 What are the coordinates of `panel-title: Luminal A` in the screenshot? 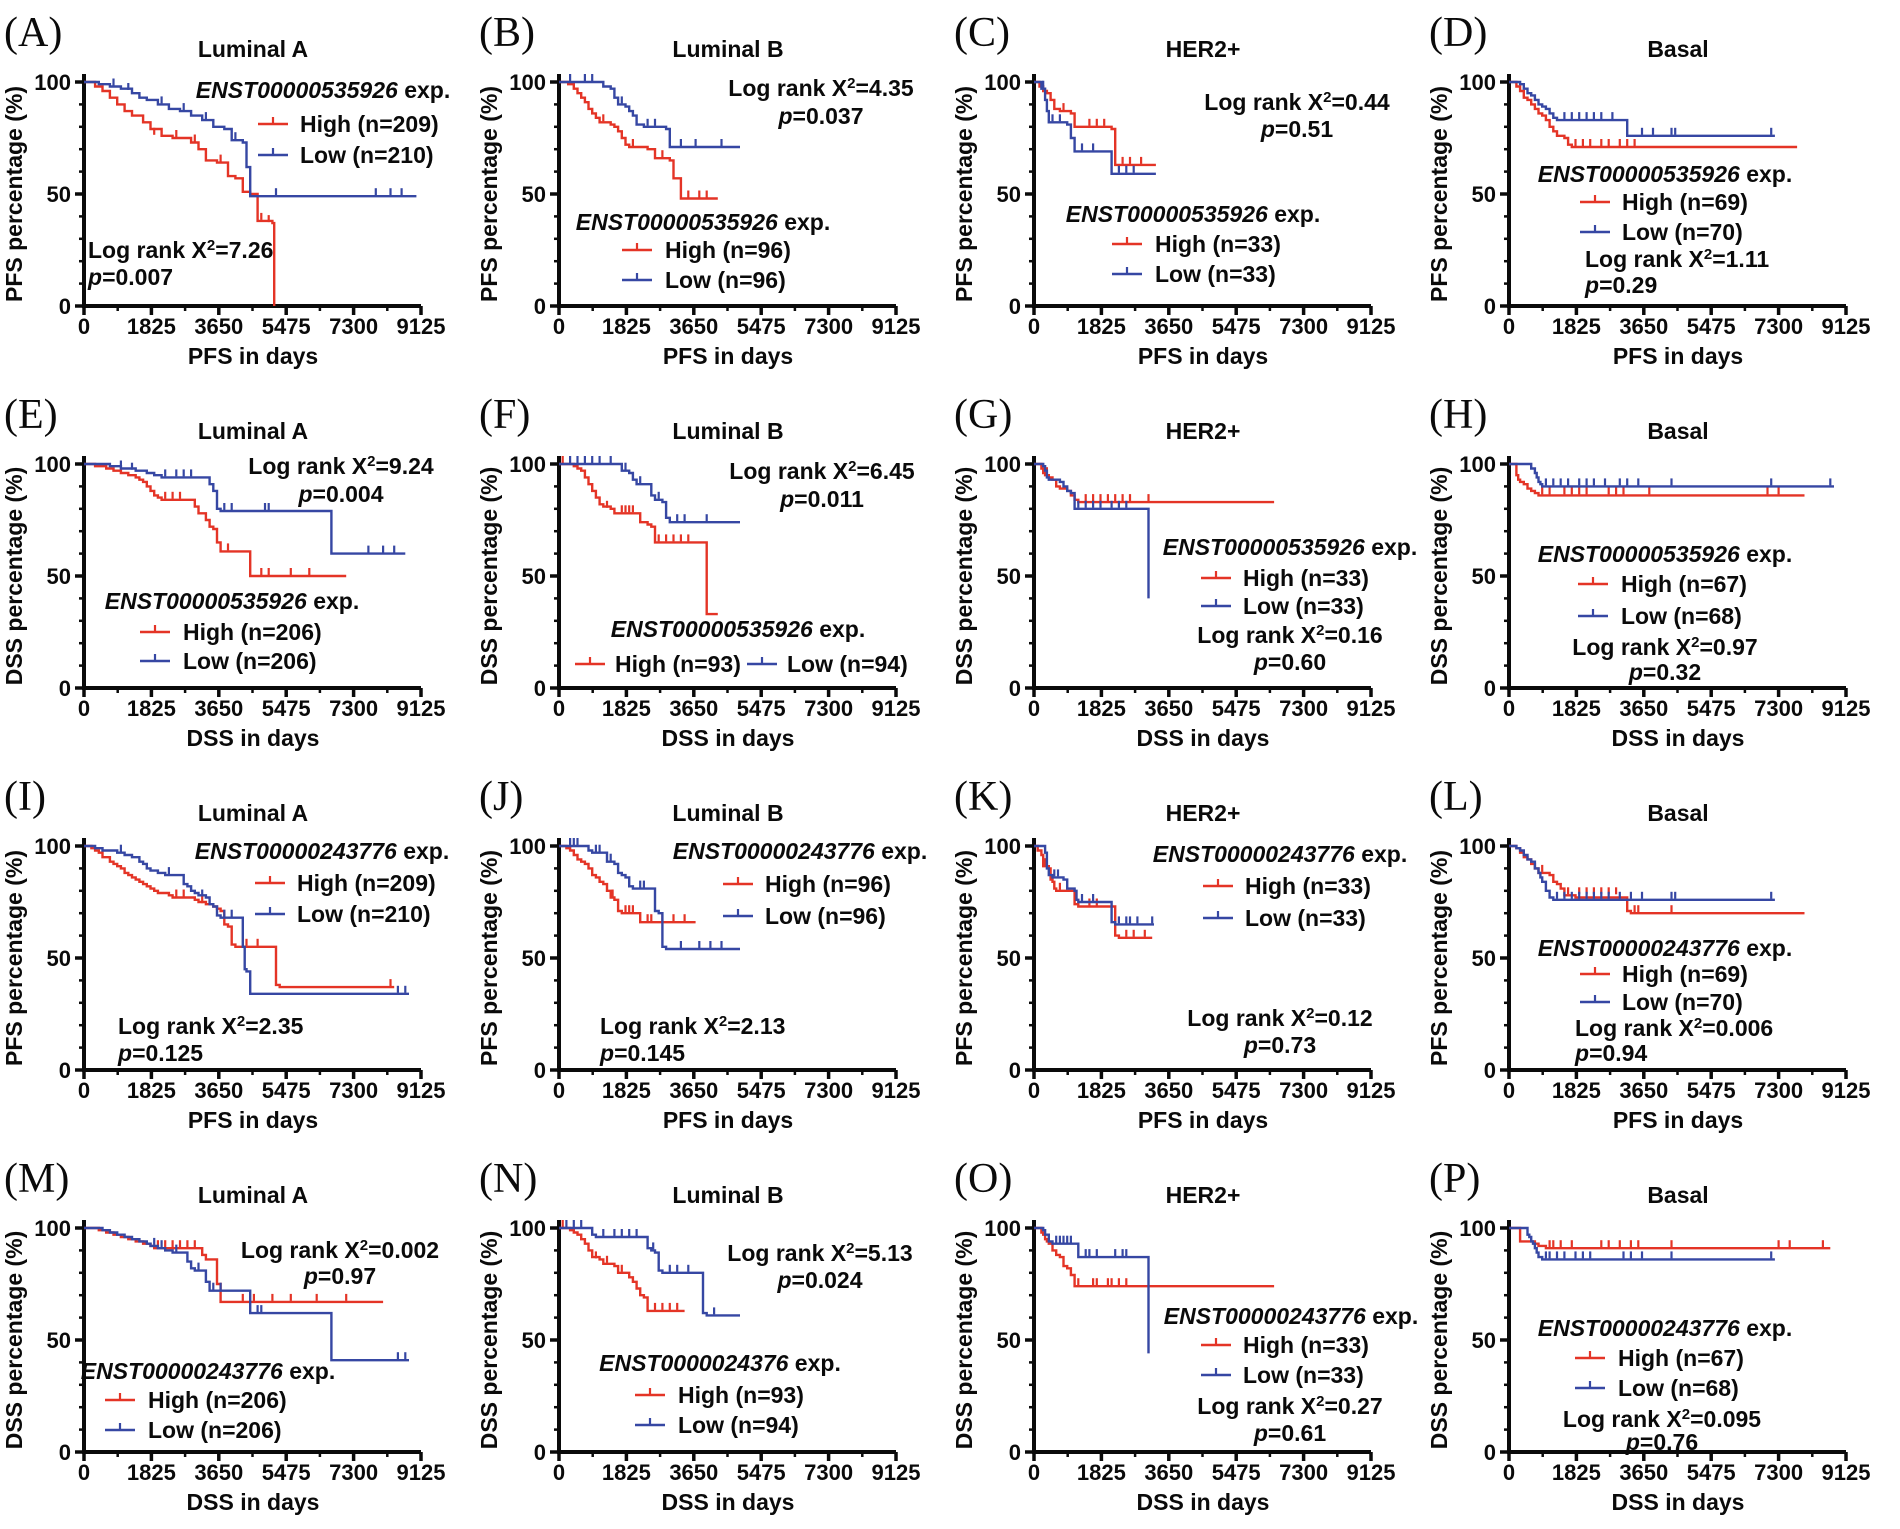 It's located at (253, 431).